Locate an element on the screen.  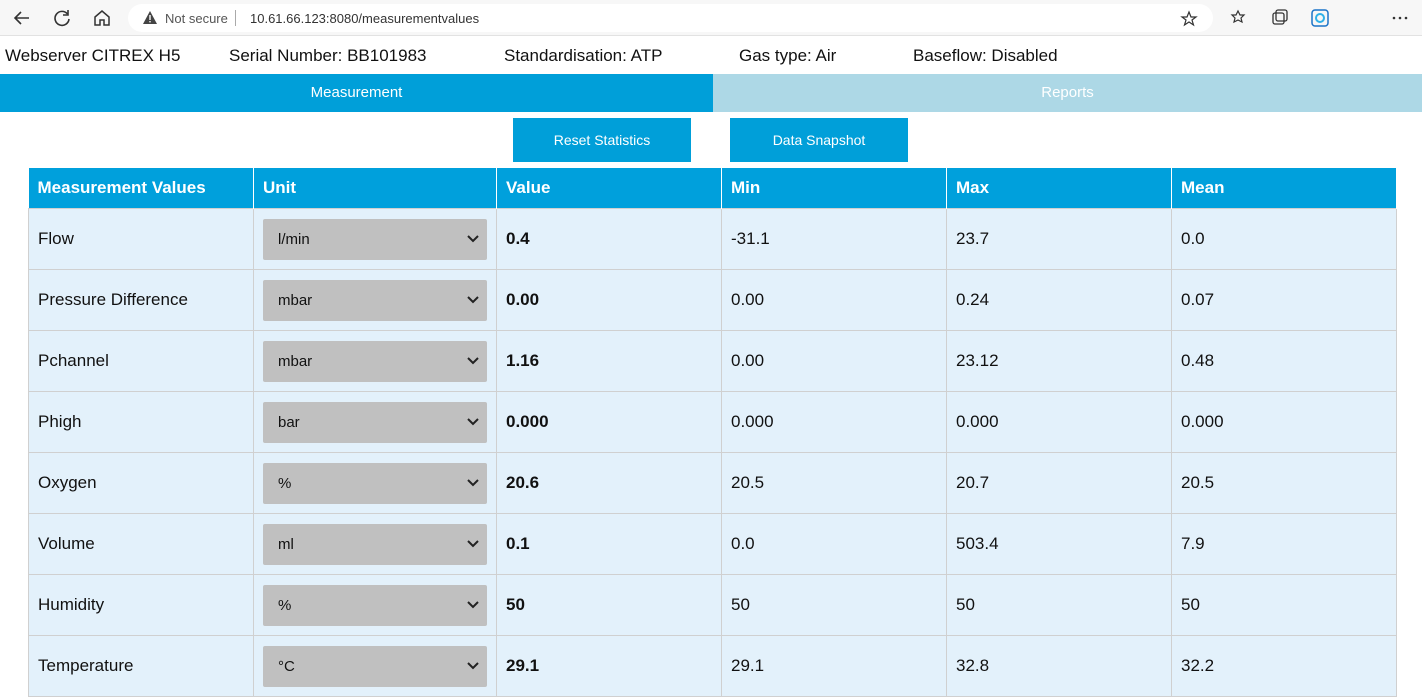
baseflow: Baseflow: Disabled is located at coordinates (985, 55).